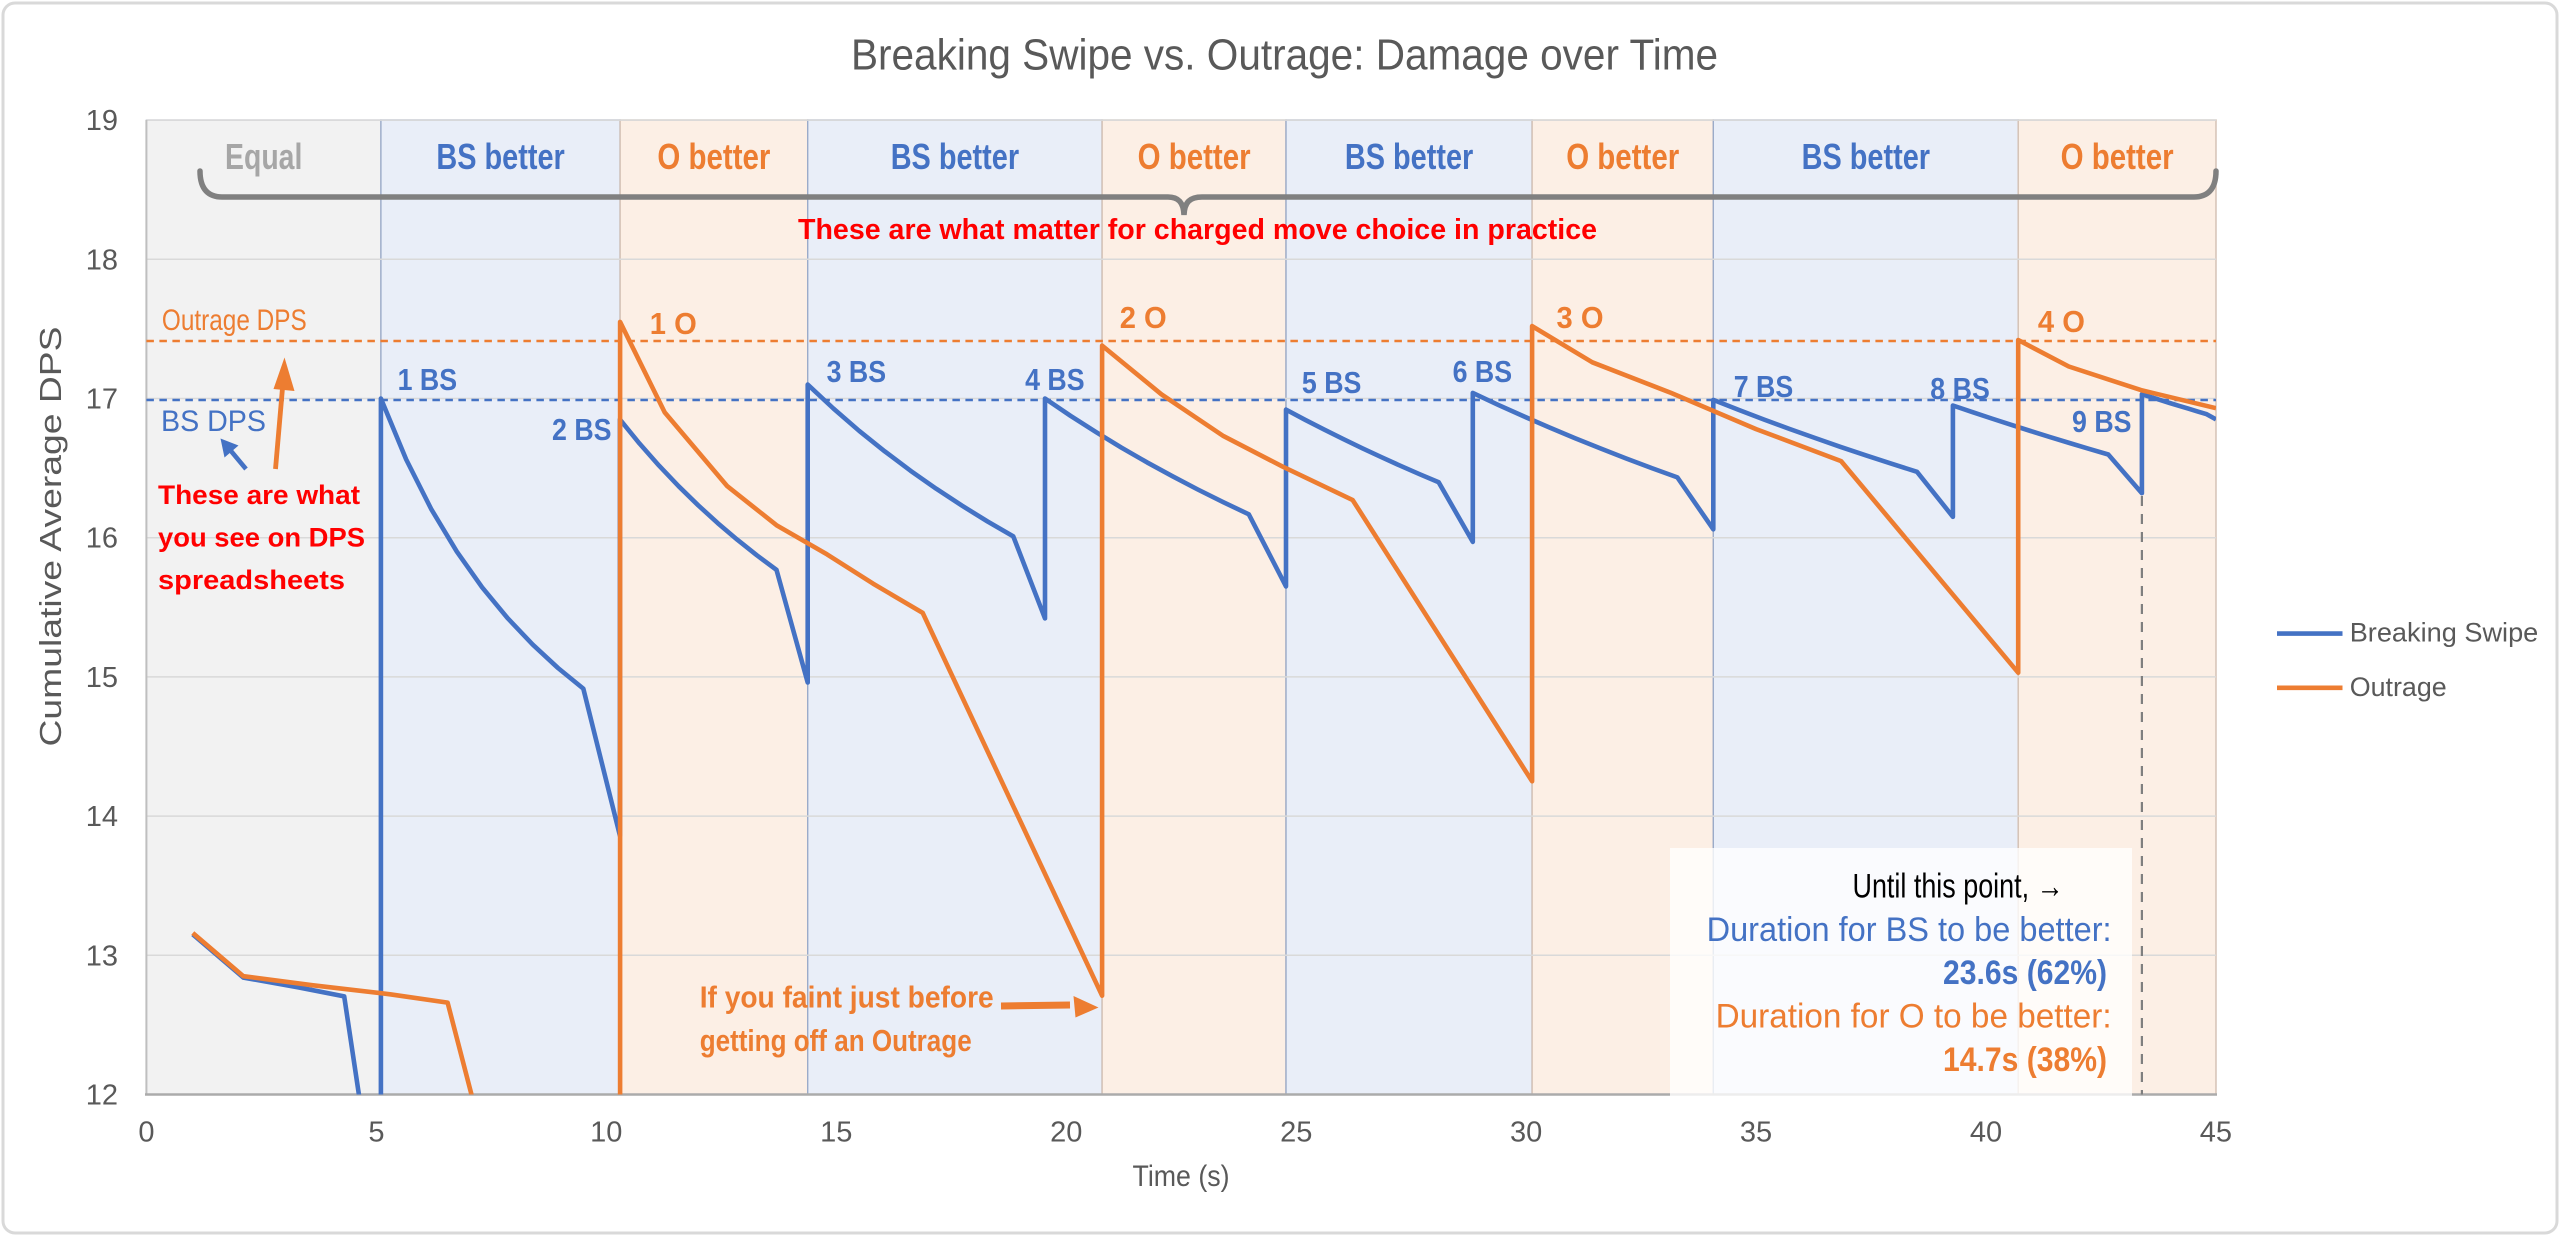 The image size is (2560, 1241). Describe the element at coordinates (259, 495) in the screenshot. I see `svg-text: These are what` at that location.